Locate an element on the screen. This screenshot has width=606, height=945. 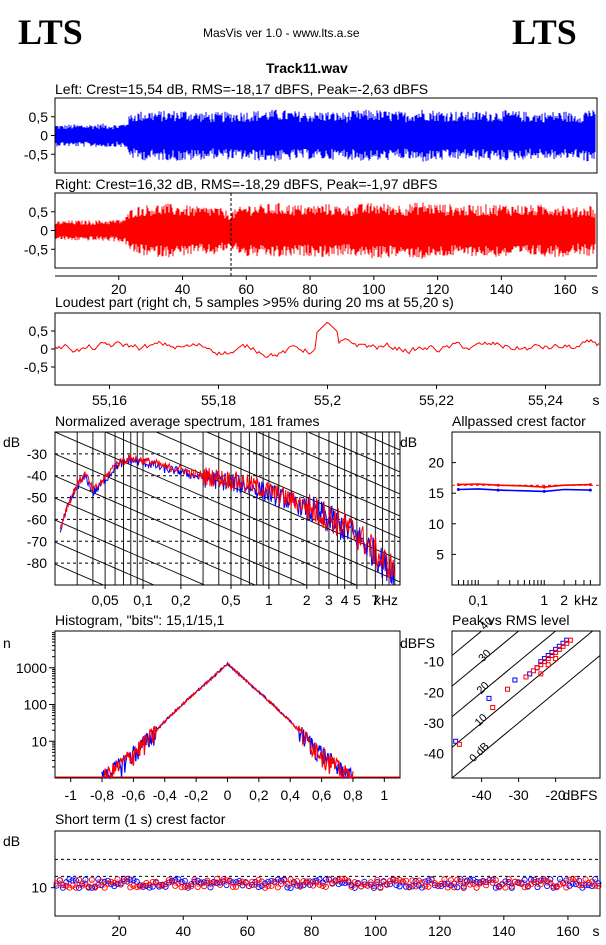
allpassed-crest-point-left is located at coordinates (458, 490).